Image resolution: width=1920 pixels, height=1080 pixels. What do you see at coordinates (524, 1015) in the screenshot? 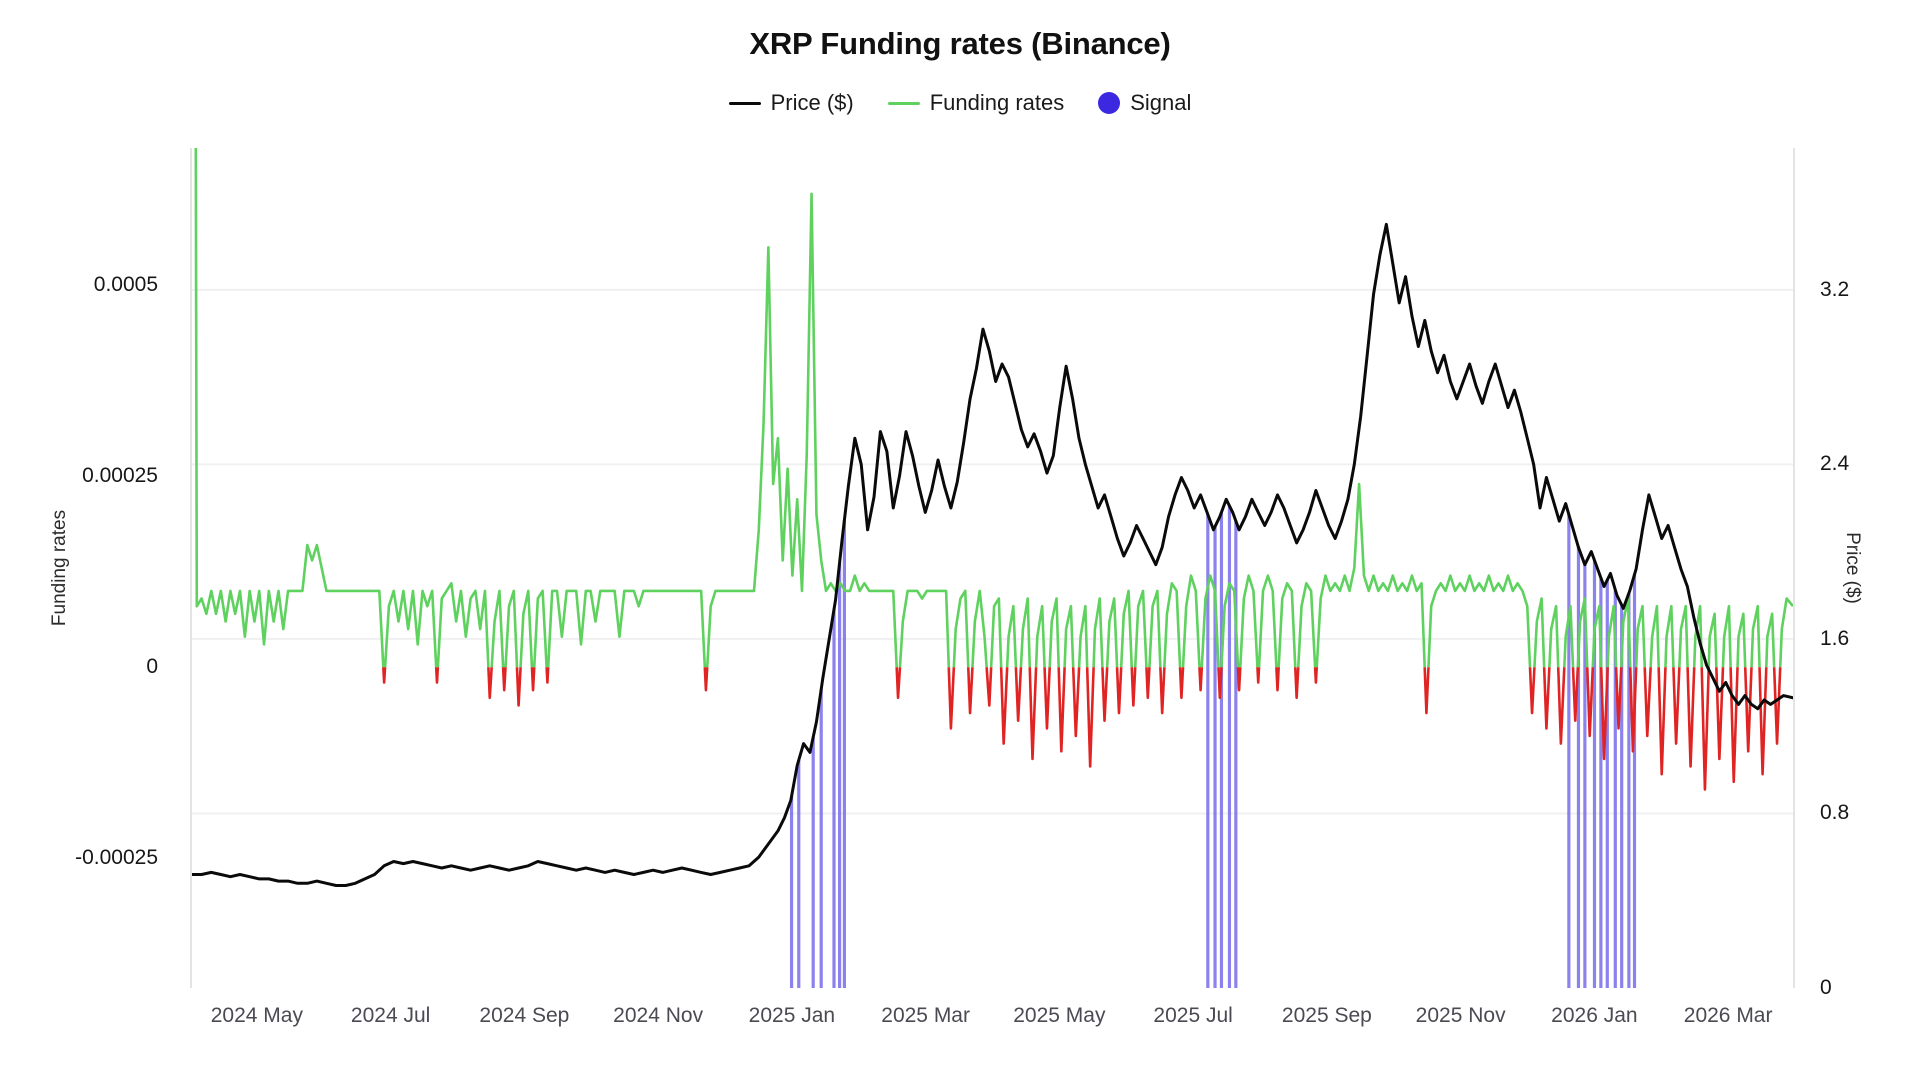
I see `x-axis-tick: 2024 Sep` at bounding box center [524, 1015].